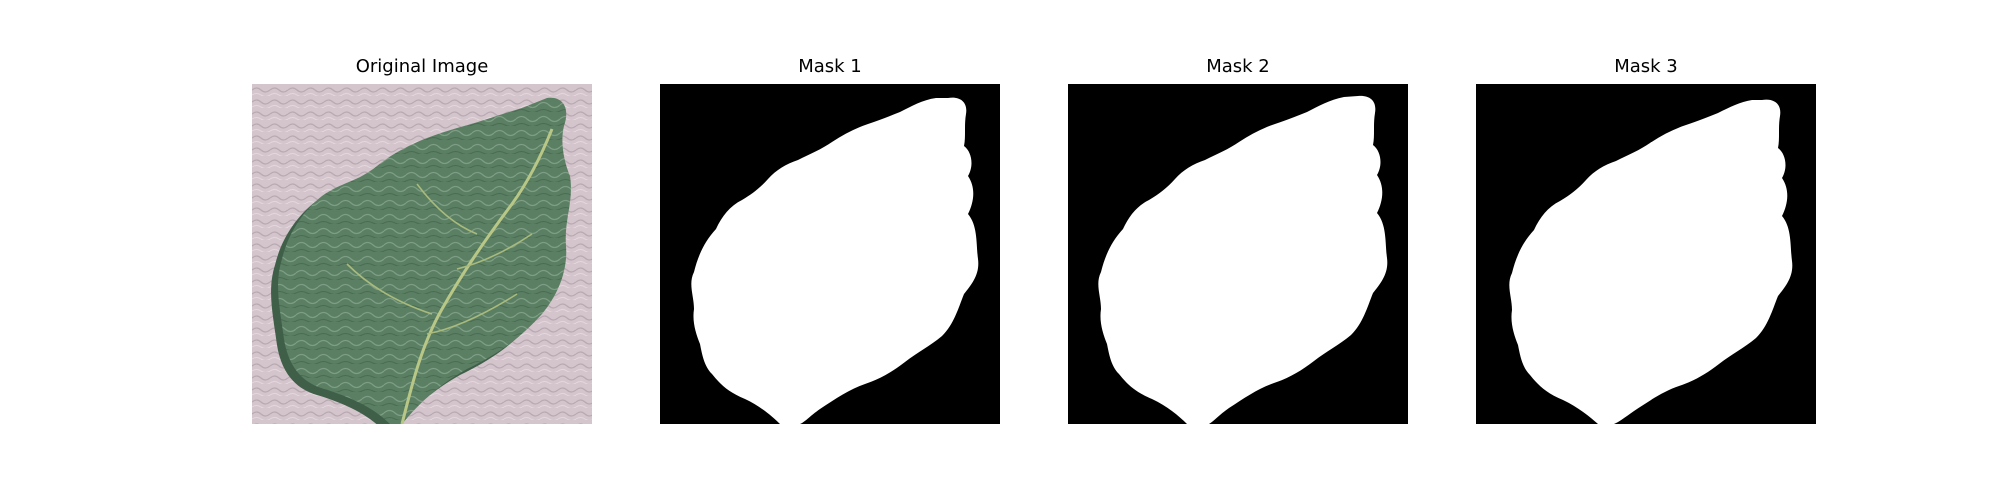 The width and height of the screenshot is (2000, 500). What do you see at coordinates (1646, 66) in the screenshot?
I see `panel-title: Mask 3` at bounding box center [1646, 66].